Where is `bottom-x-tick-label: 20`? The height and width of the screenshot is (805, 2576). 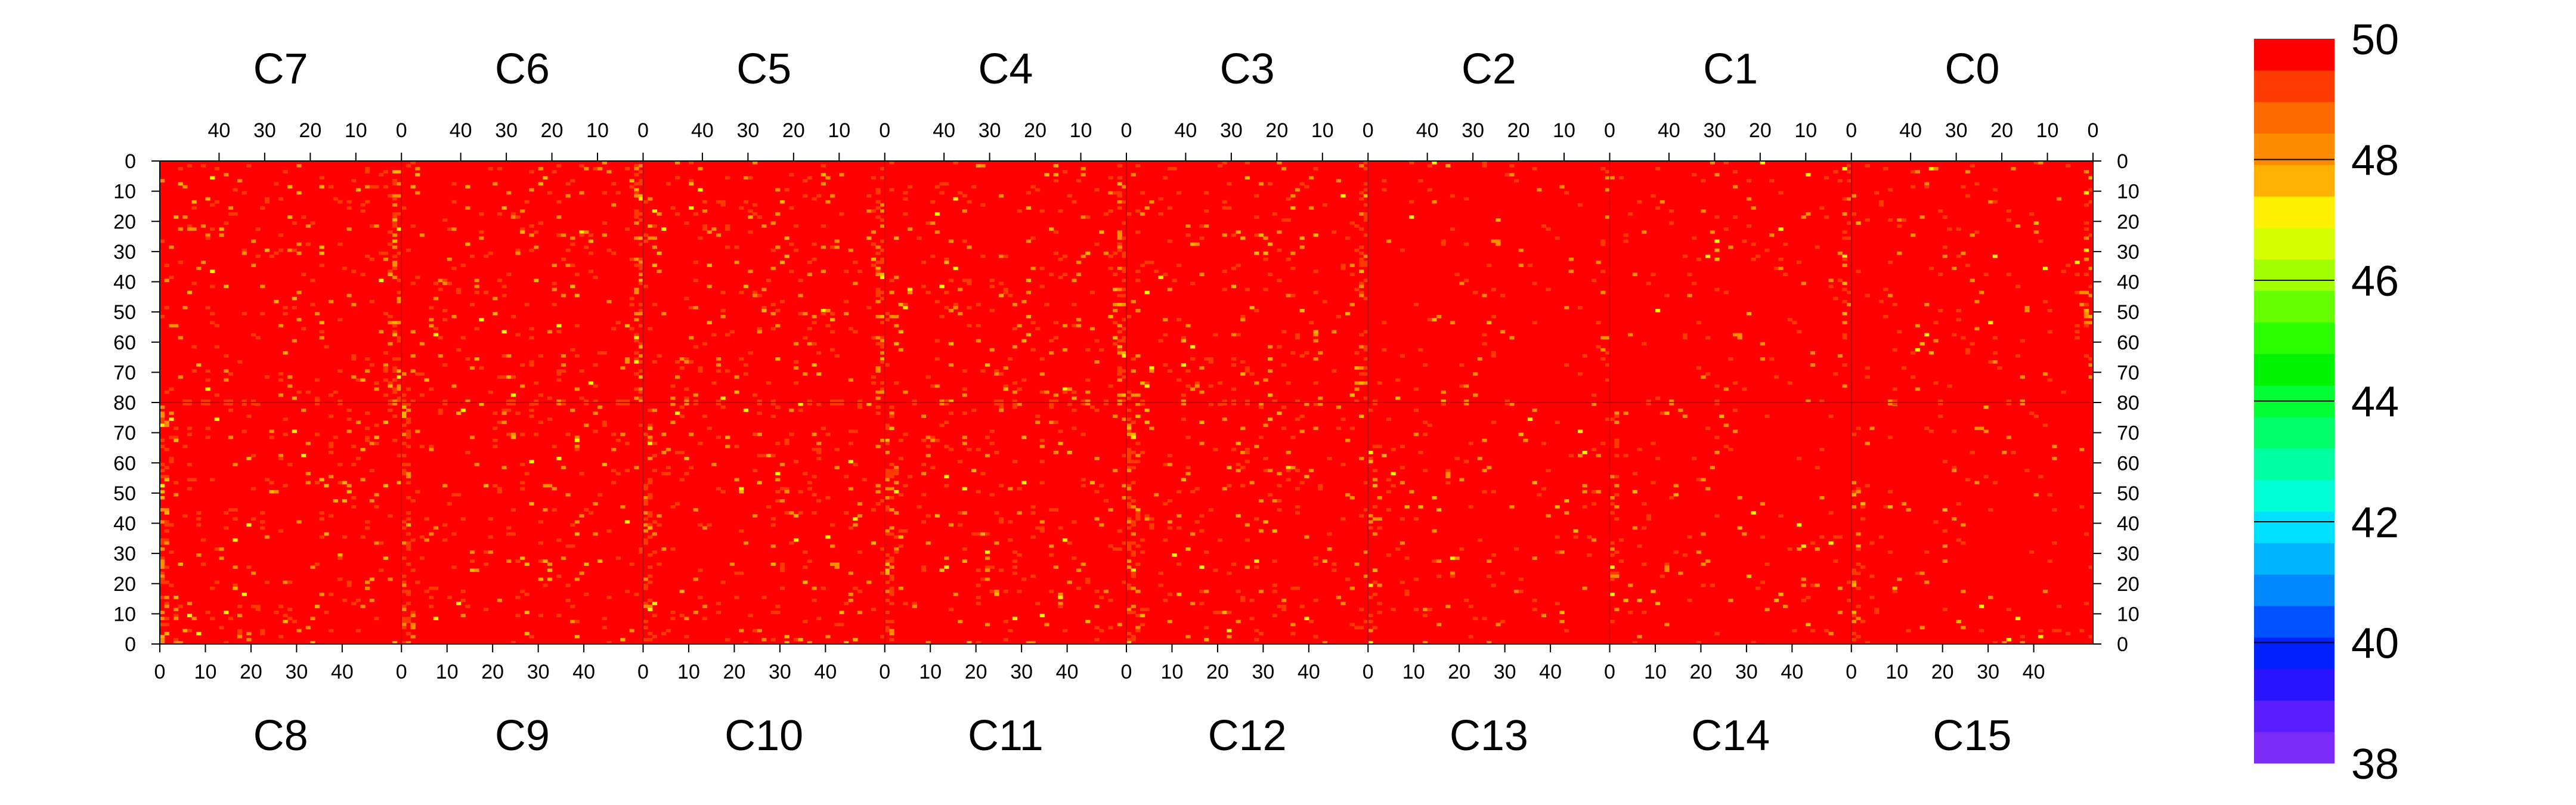
bottom-x-tick-label: 20 is located at coordinates (1702, 672).